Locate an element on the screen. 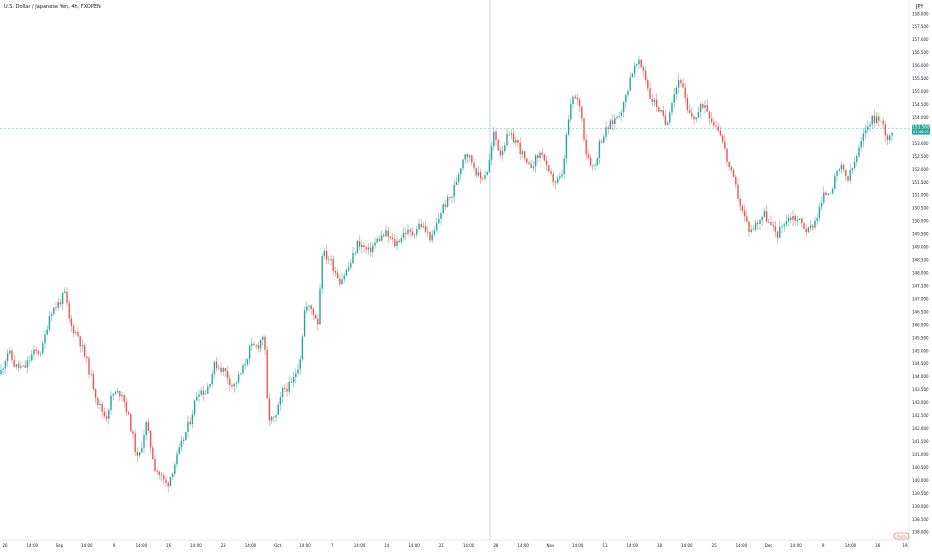 The width and height of the screenshot is (932, 554). time-tick-label: 23 is located at coordinates (224, 545).